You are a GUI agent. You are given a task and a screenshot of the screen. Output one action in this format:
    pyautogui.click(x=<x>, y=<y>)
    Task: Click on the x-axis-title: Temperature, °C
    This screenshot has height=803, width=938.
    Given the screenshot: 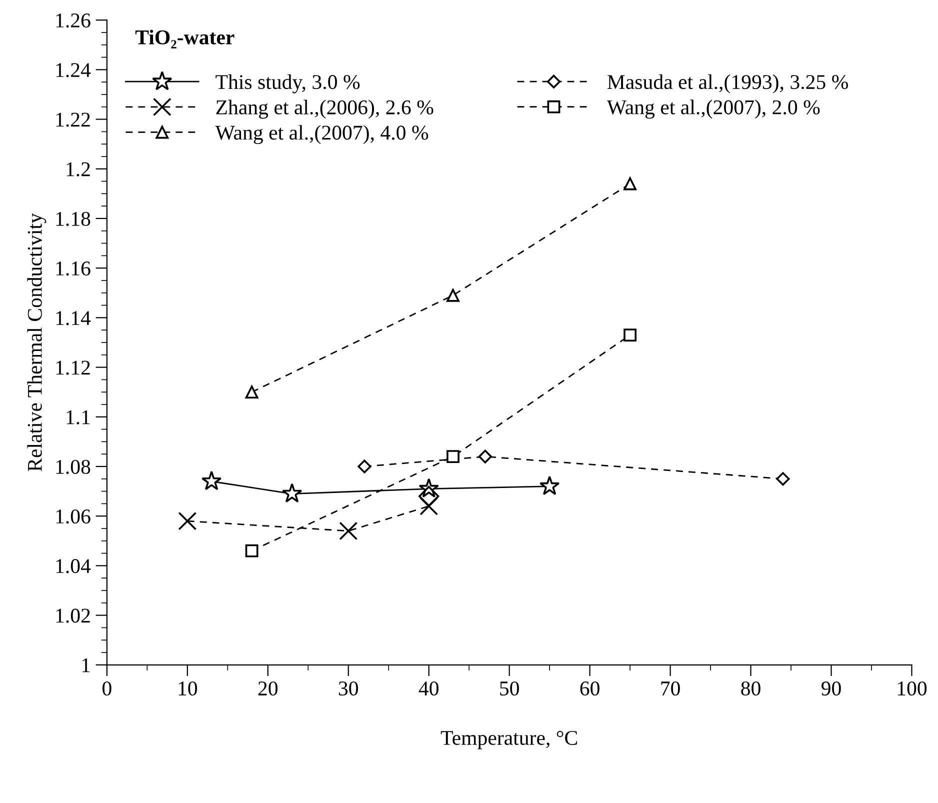 What is the action you would take?
    pyautogui.click(x=508, y=740)
    